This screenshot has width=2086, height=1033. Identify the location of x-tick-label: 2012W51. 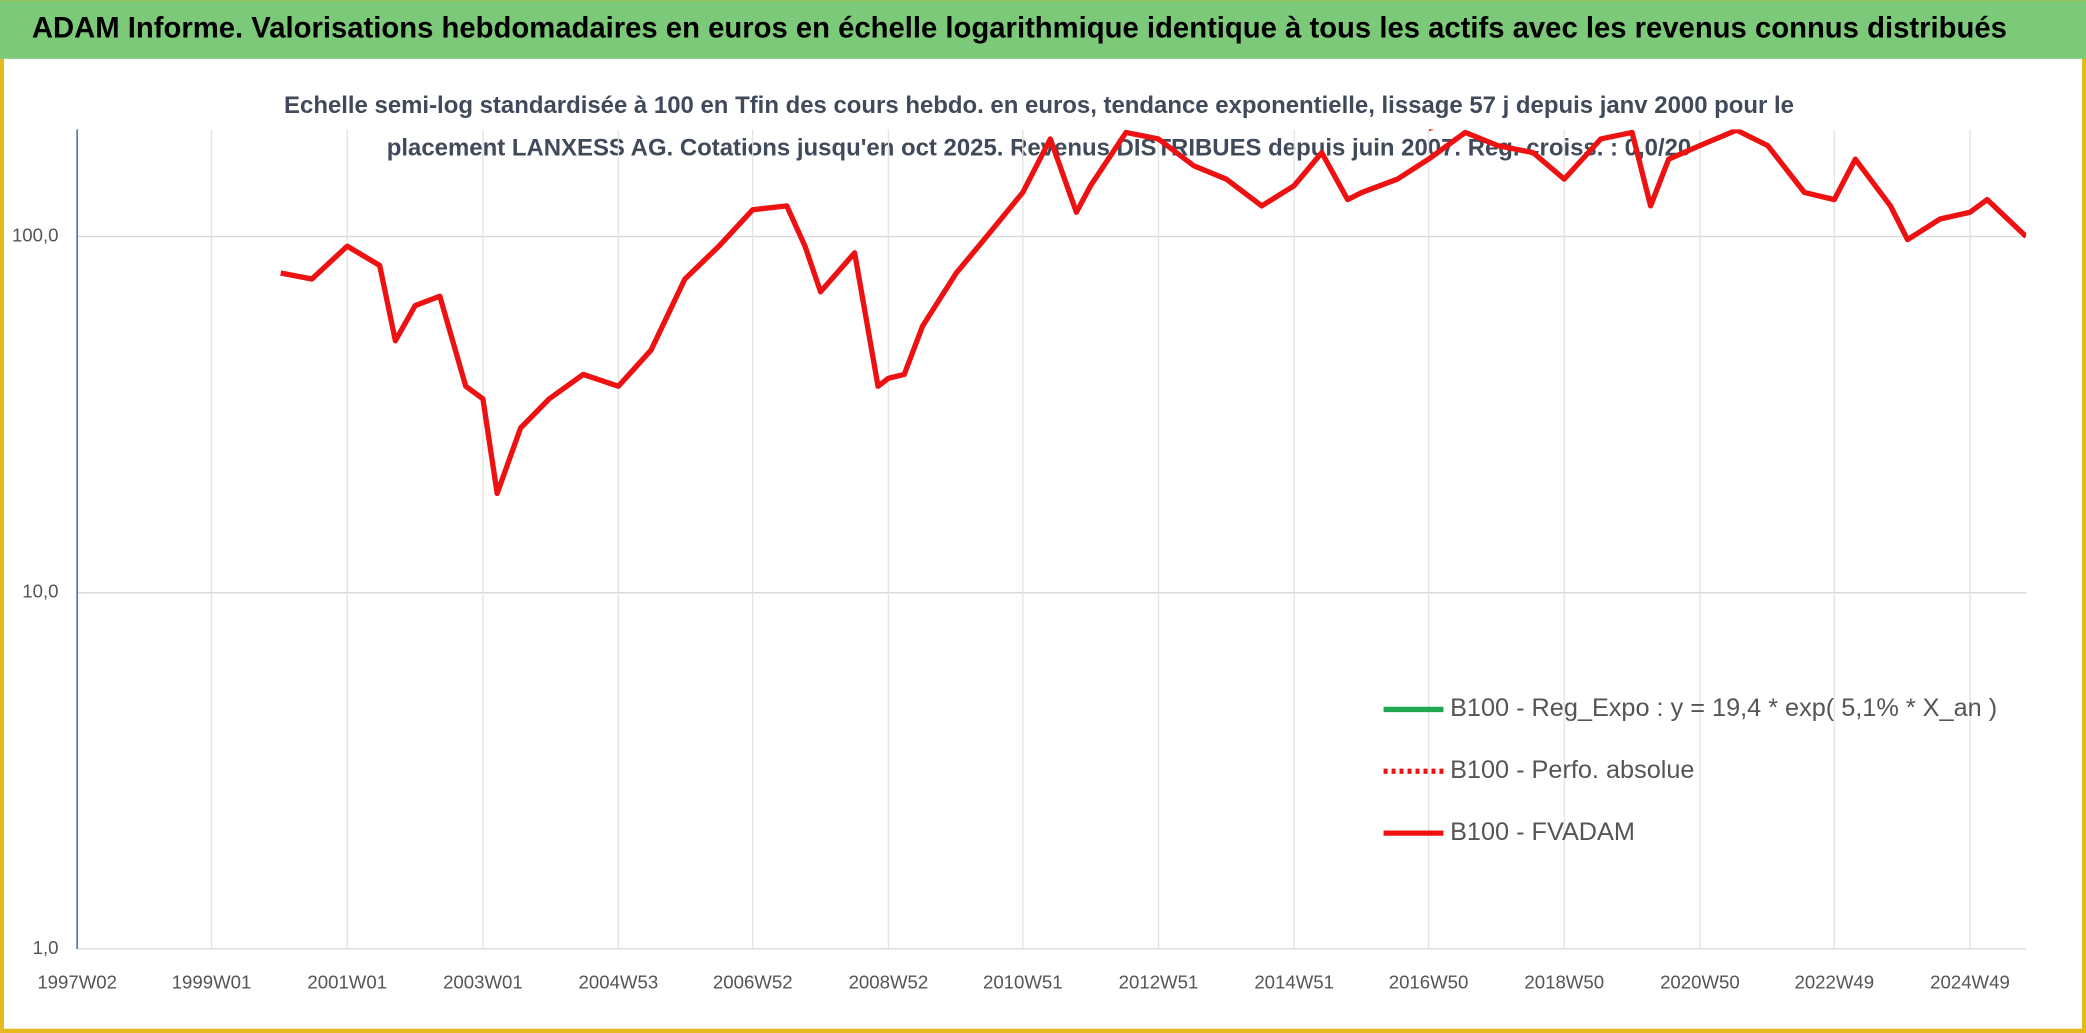
(1159, 981).